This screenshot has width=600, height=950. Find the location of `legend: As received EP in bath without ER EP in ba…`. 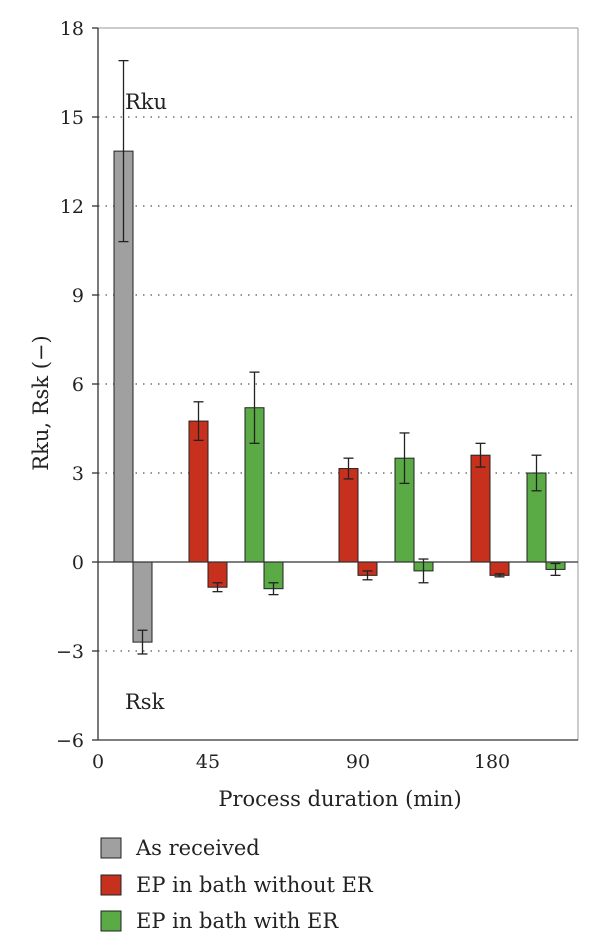

legend: As received EP in bath without ER EP in ba… is located at coordinates (237, 884).